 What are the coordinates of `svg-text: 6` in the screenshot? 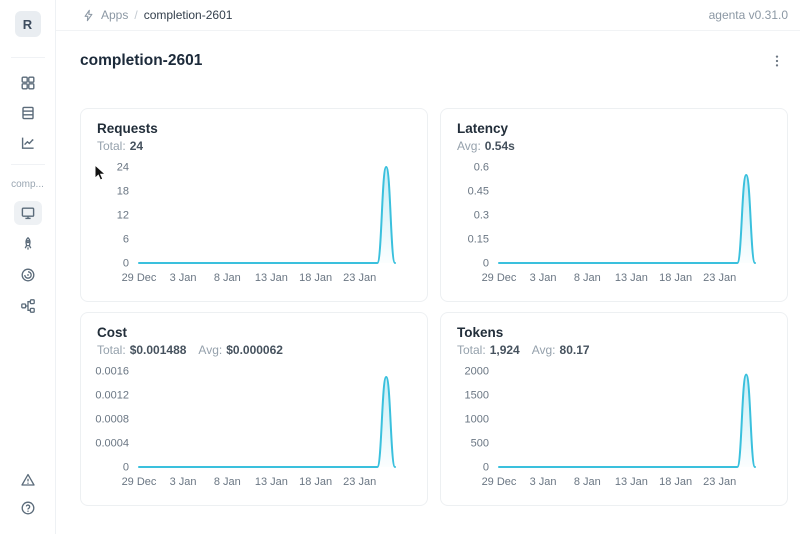 It's located at (126, 240).